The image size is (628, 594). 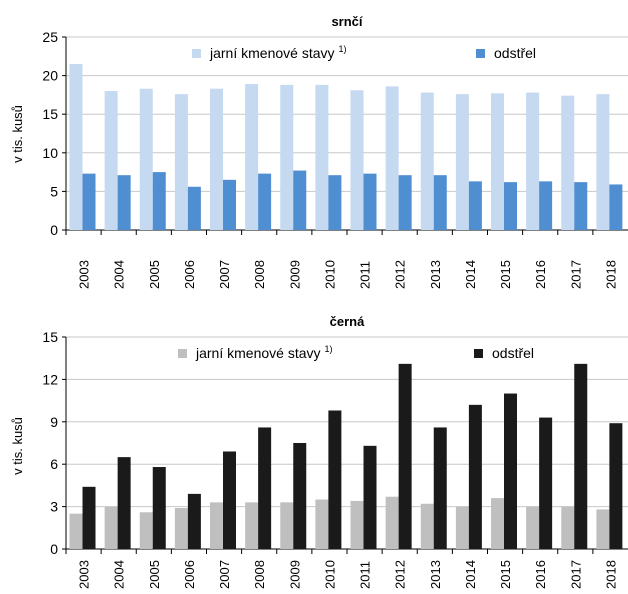 I want to click on bar-jarni-kmenove-stavy-2011, so click(x=357, y=160).